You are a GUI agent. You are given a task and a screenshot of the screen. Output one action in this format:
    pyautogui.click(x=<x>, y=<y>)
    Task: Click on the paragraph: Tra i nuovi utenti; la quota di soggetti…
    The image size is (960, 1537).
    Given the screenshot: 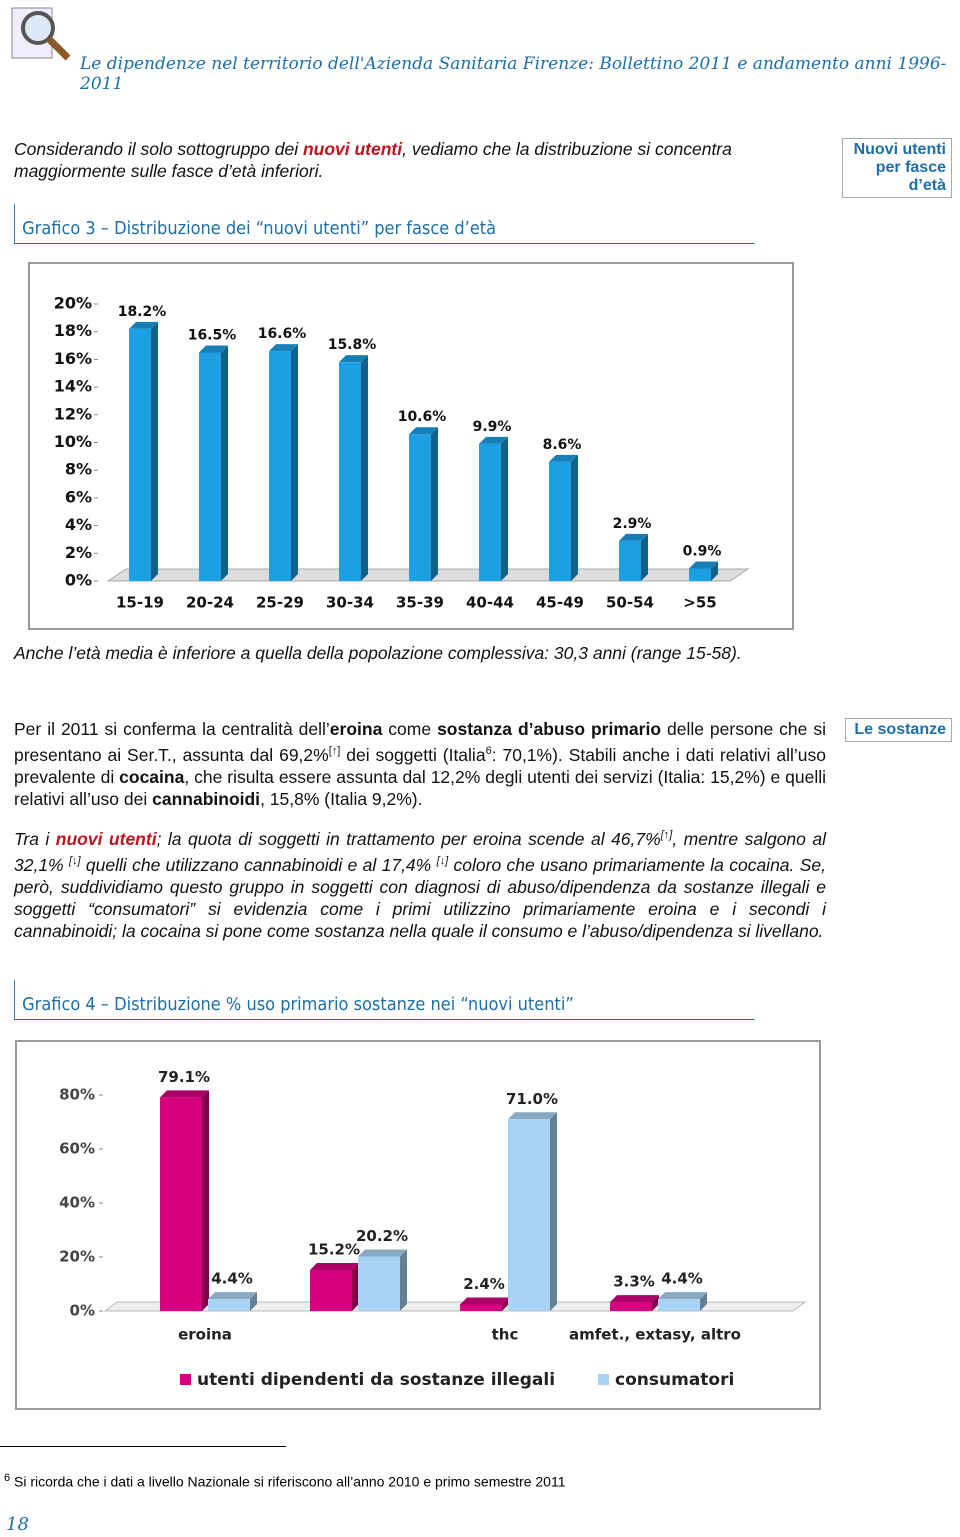 What is the action you would take?
    pyautogui.click(x=420, y=883)
    